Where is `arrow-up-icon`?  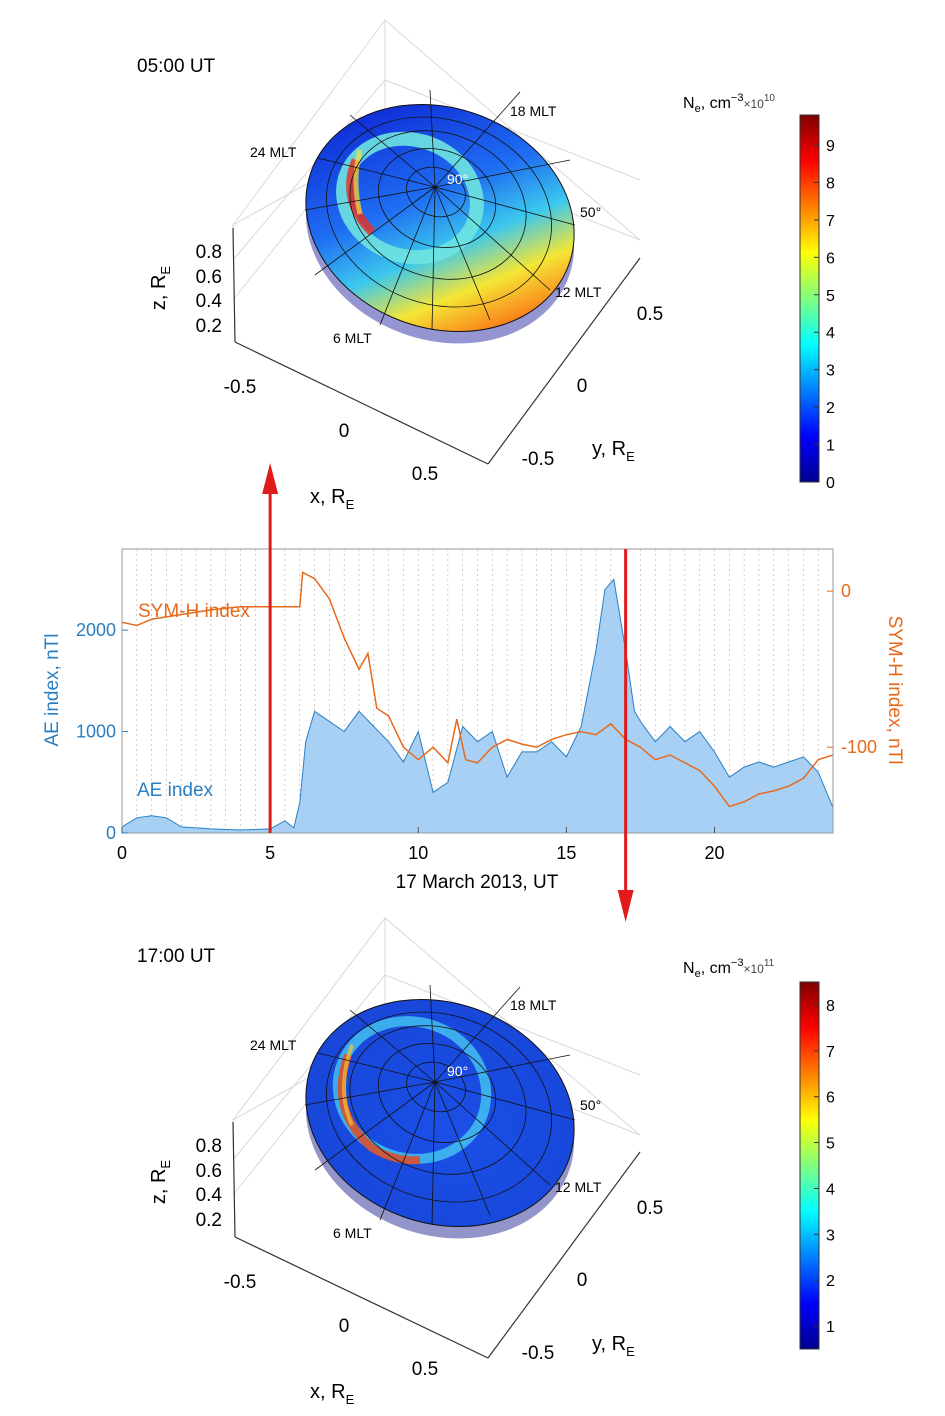
arrow-up-icon is located at coordinates (270, 478).